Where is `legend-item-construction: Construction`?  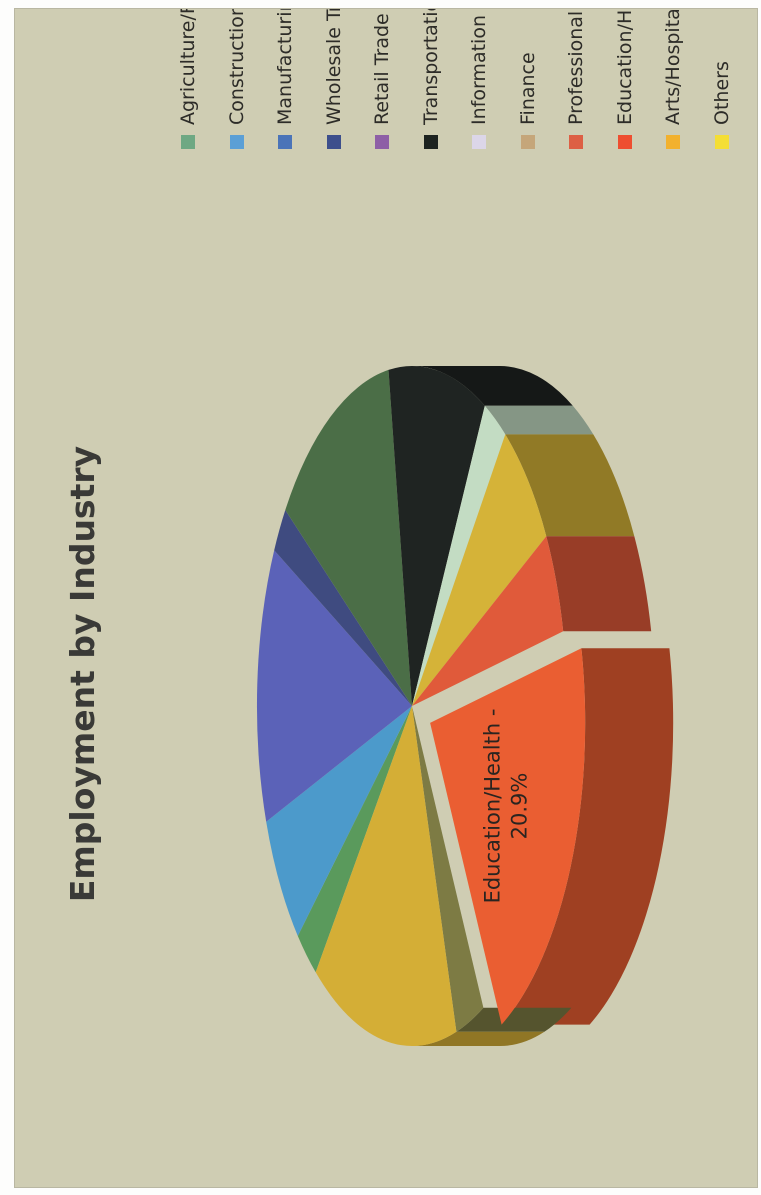
legend-item-construction: Construction is located at coordinates (237, 78).